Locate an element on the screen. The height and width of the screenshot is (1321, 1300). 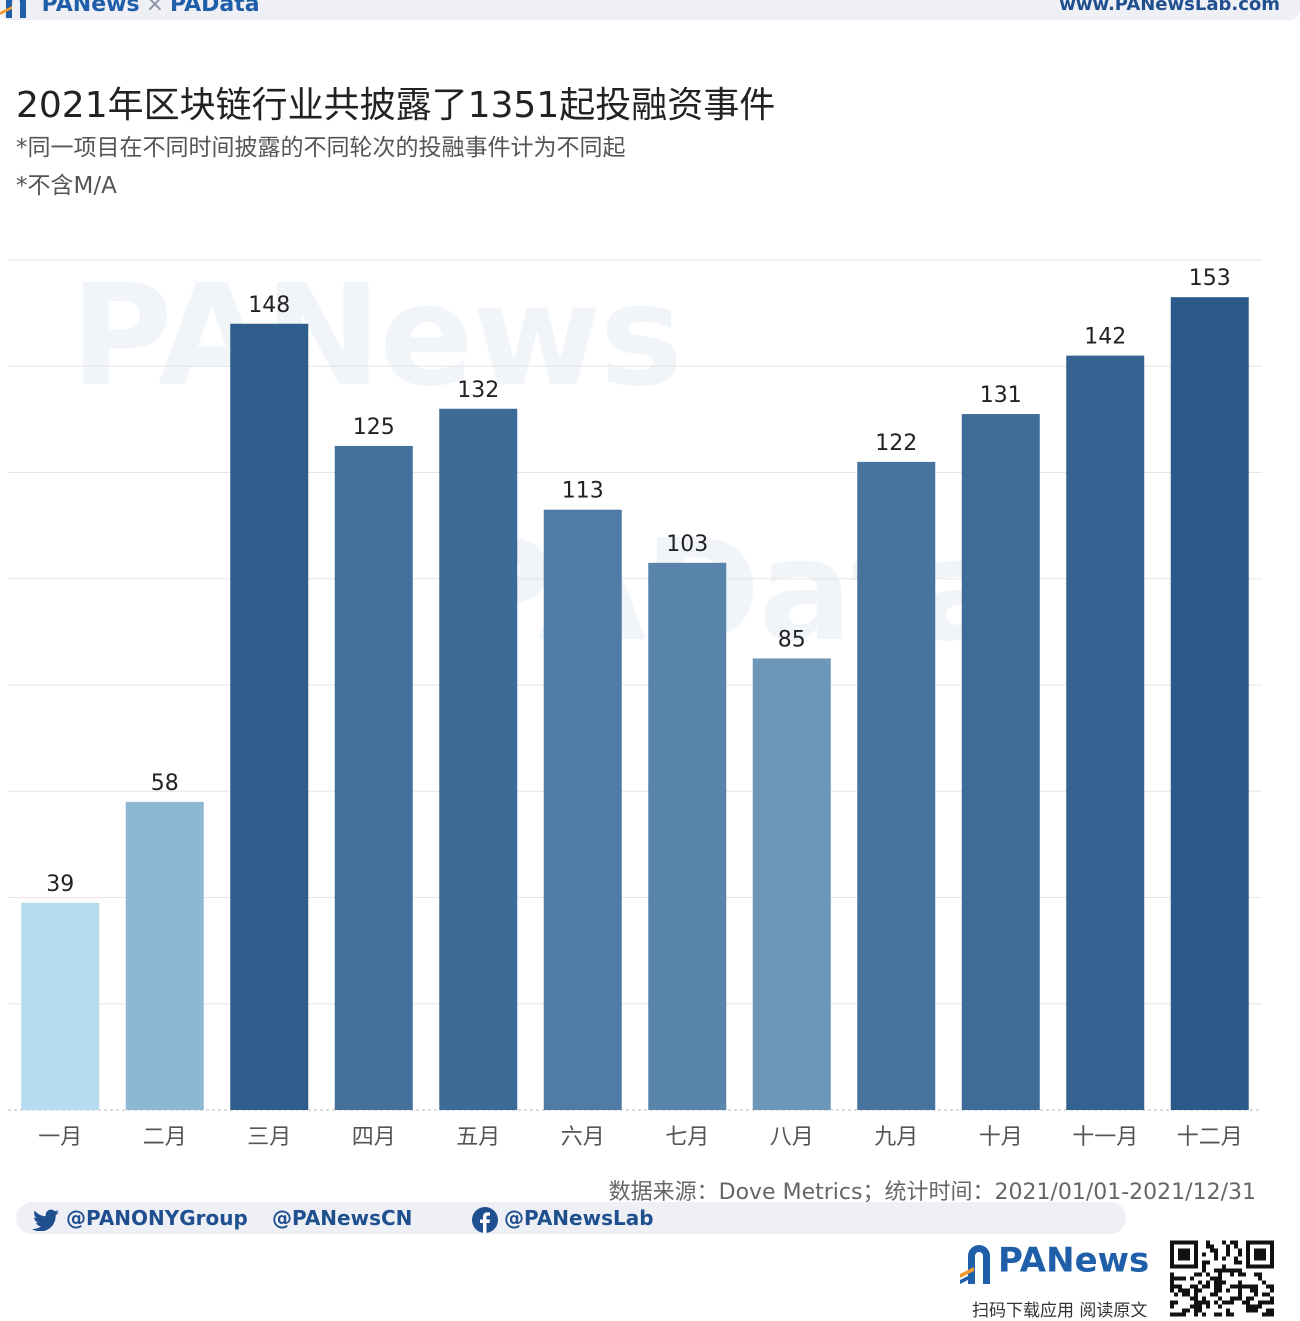
watermark-panews: PANews is located at coordinates (376, 336).